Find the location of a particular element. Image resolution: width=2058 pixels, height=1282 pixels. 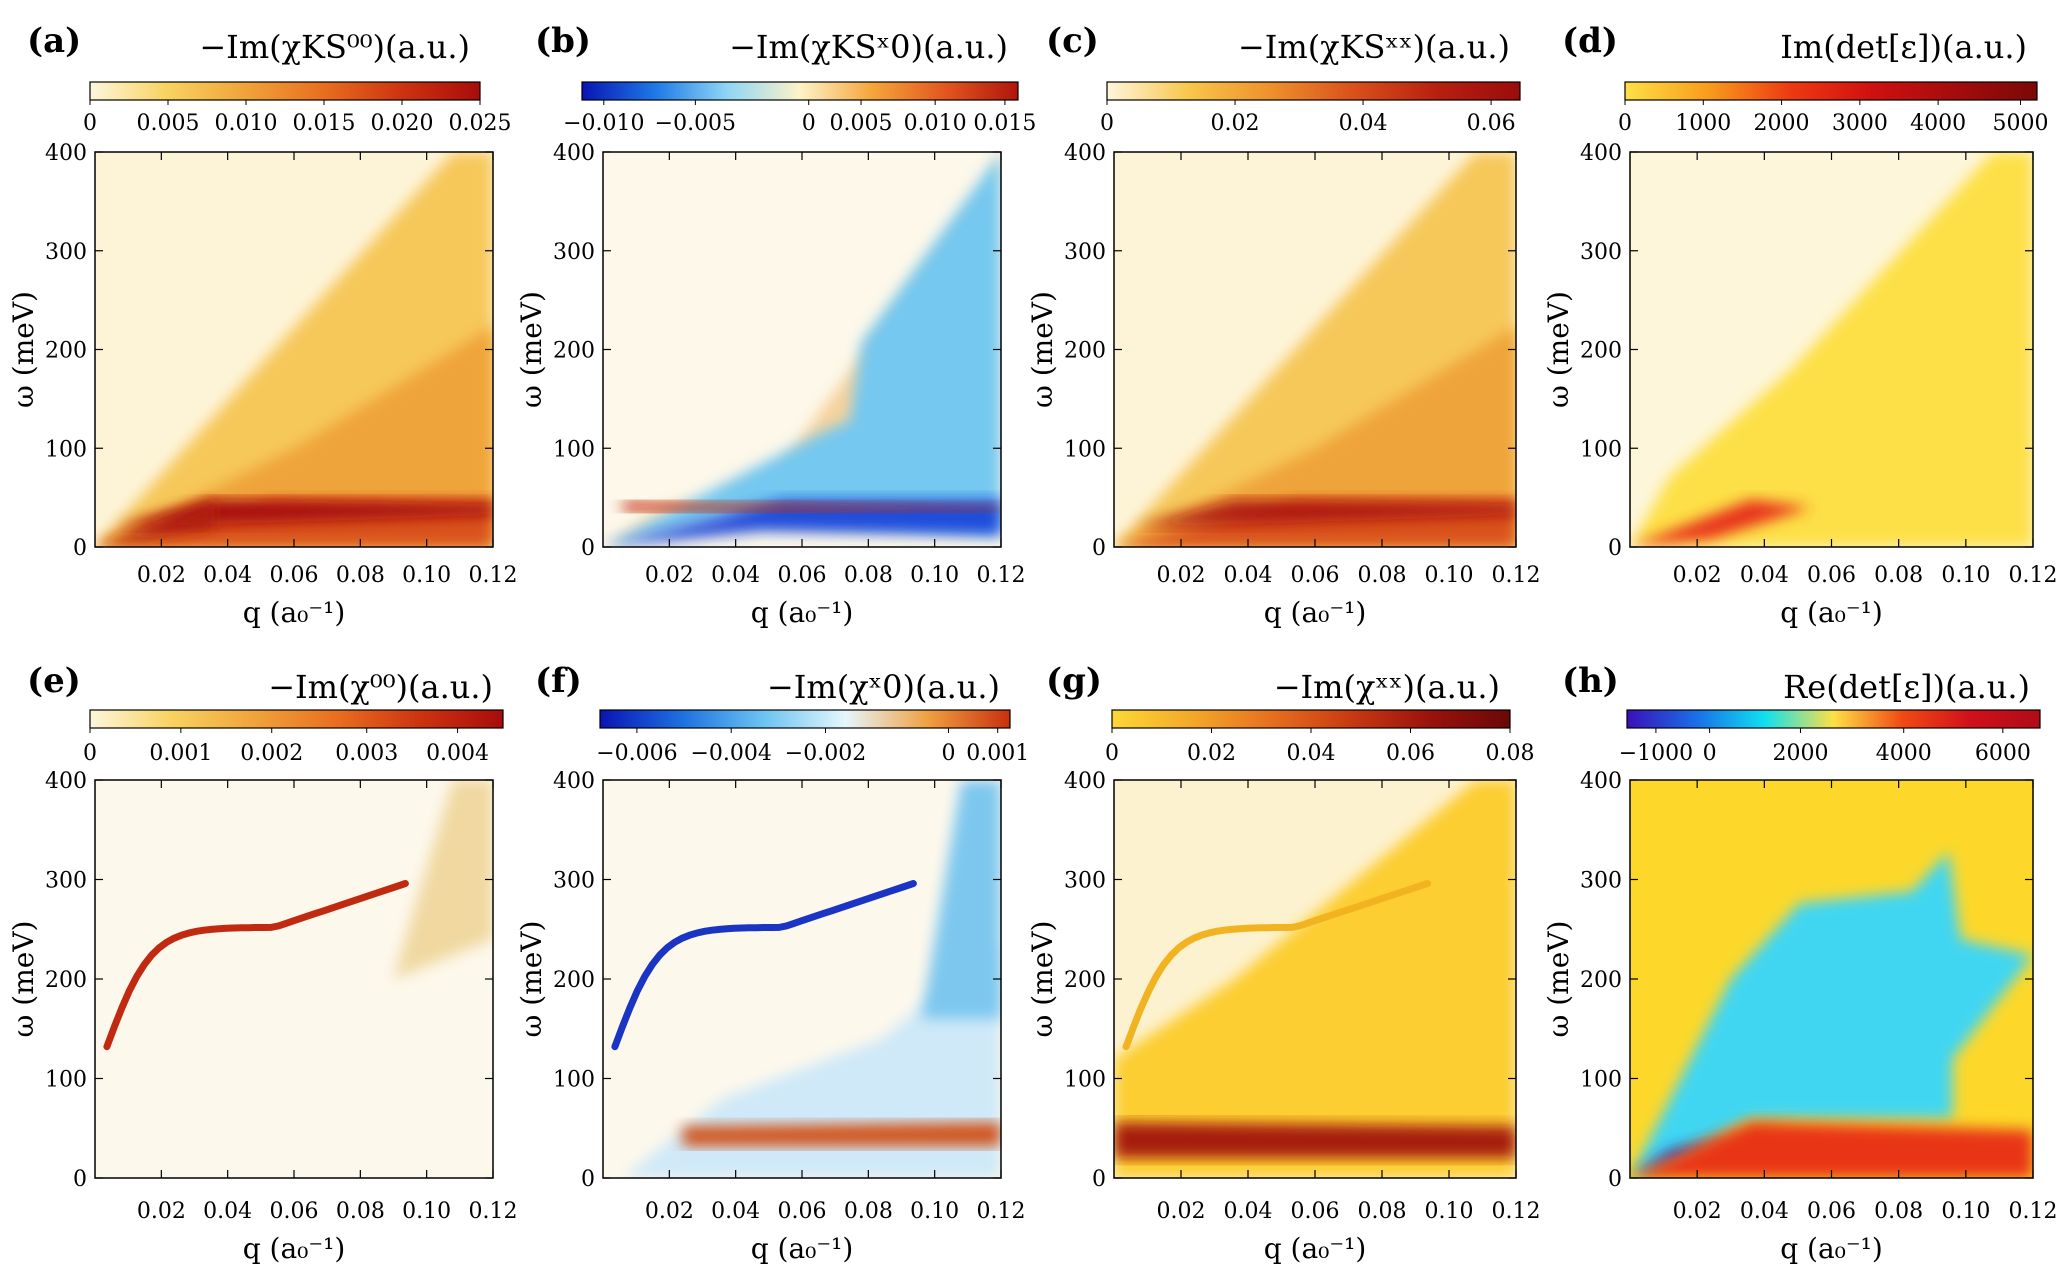

panel-label: (c) is located at coordinates (1072, 41).